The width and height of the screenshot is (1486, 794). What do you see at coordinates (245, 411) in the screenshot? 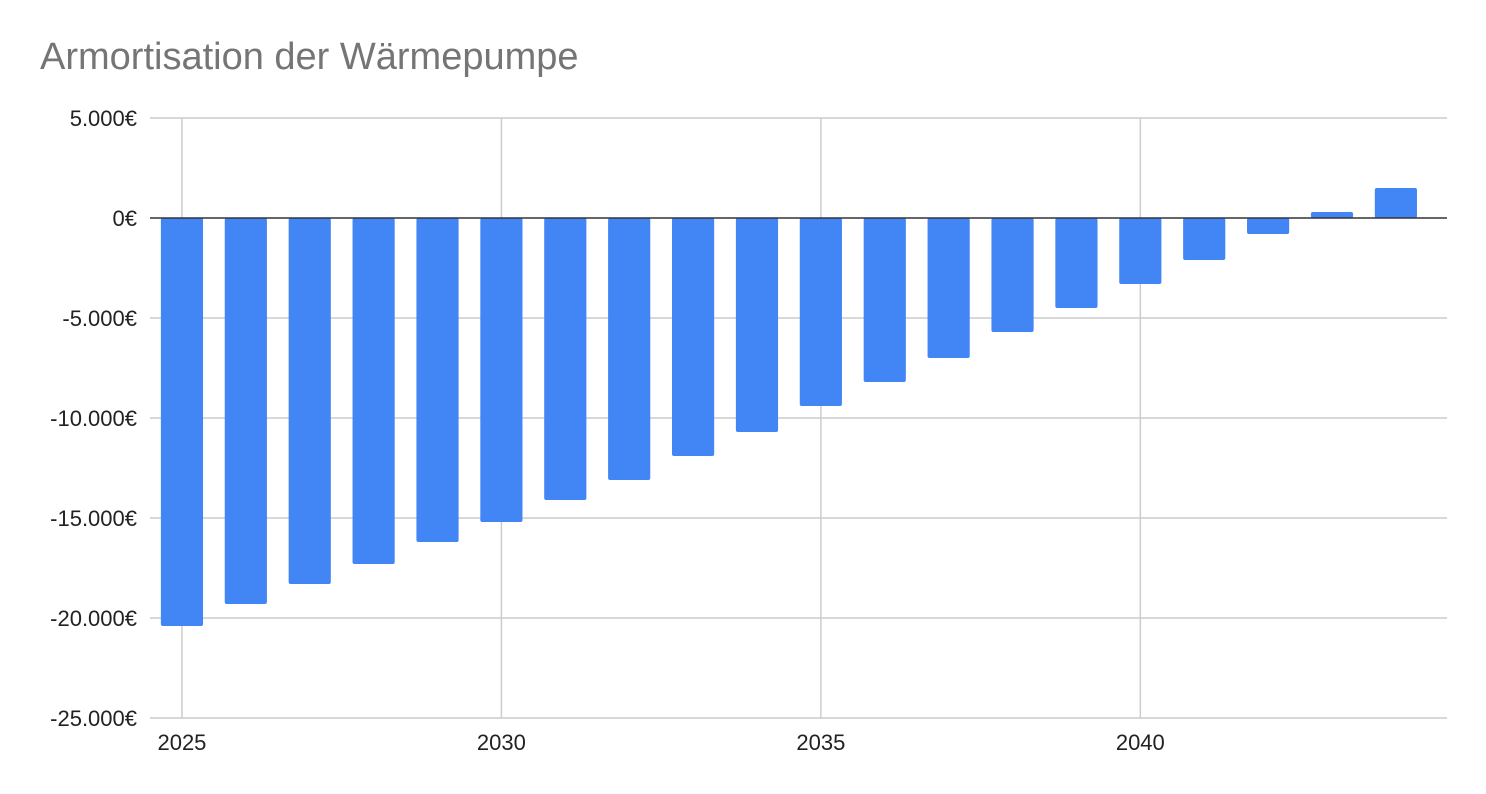
I see `bar-2026` at bounding box center [245, 411].